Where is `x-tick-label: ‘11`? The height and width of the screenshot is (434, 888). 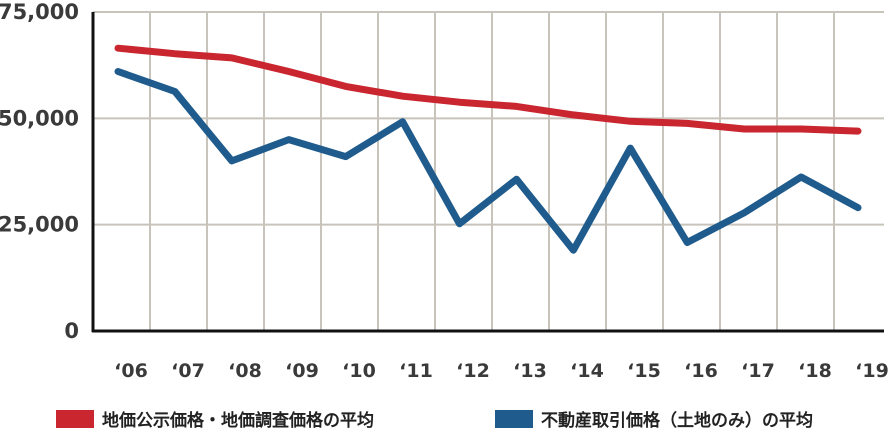 x-tick-label: ‘11 is located at coordinates (416, 371).